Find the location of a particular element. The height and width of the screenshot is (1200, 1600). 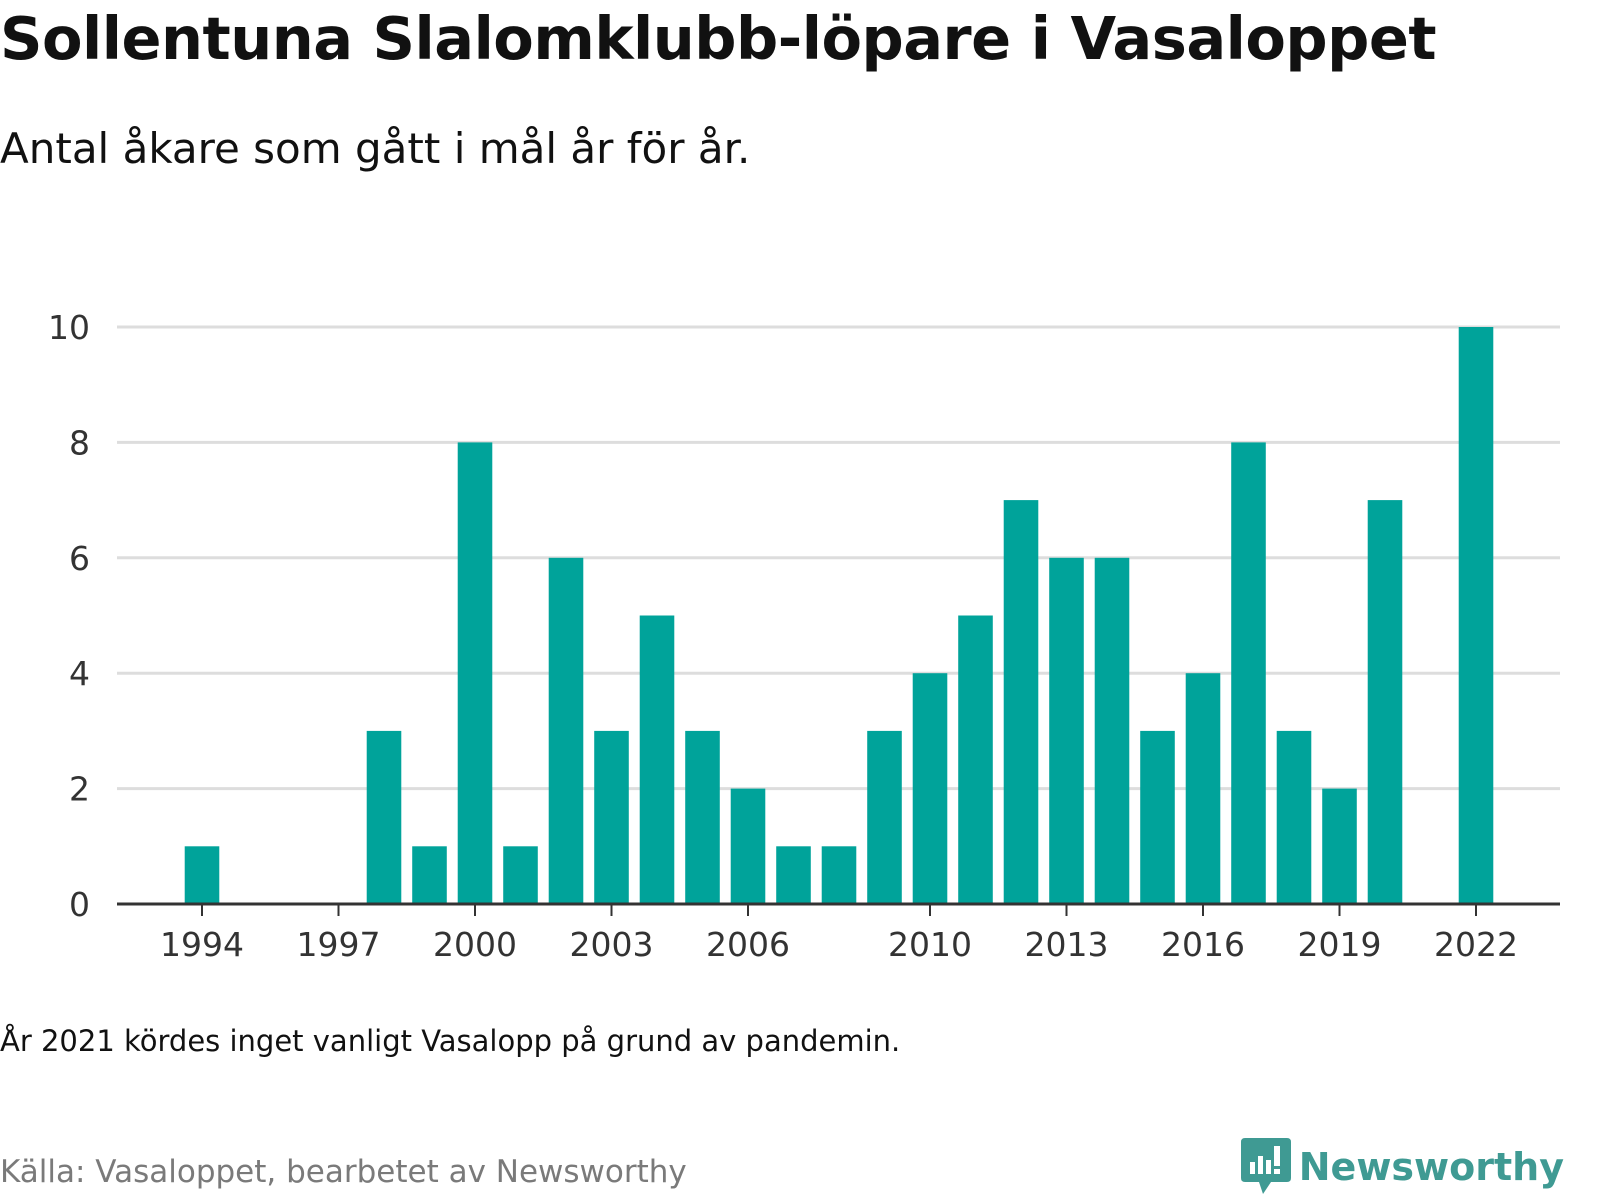

bar-2002 is located at coordinates (566, 730).